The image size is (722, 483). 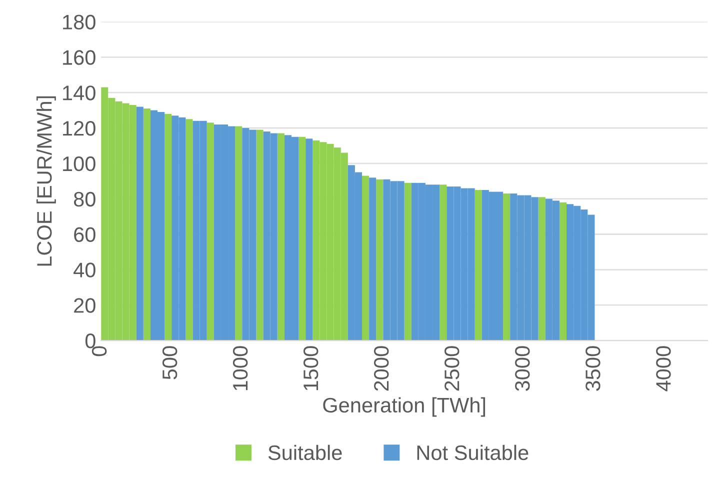 I want to click on y-tick-label: 60, so click(x=85, y=234).